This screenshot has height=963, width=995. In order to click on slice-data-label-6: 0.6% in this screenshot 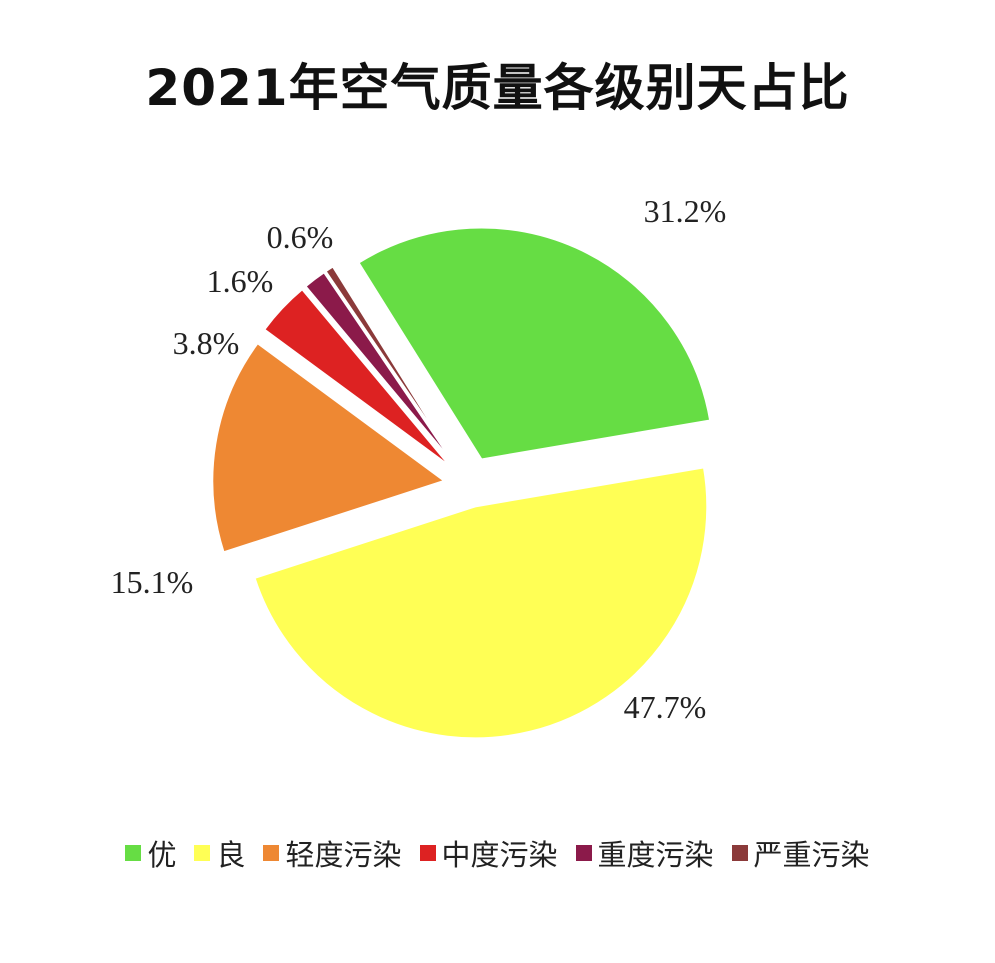, I will do `click(300, 237)`.